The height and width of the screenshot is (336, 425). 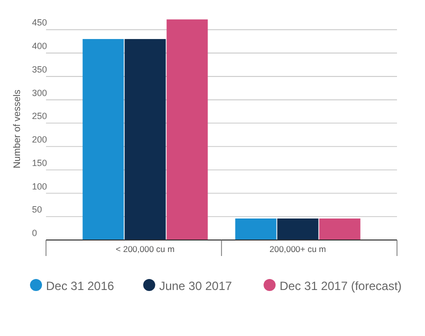 What do you see at coordinates (37, 209) in the screenshot?
I see `y-tick-label: 50` at bounding box center [37, 209].